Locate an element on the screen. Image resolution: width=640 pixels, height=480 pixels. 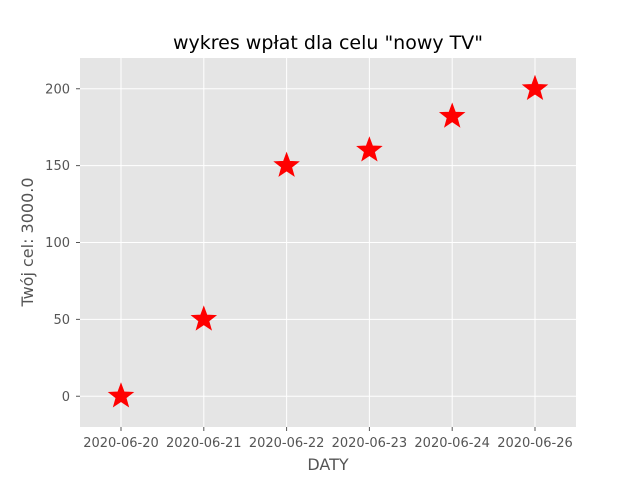
x-tick-label: 2020-06-24 is located at coordinates (452, 443).